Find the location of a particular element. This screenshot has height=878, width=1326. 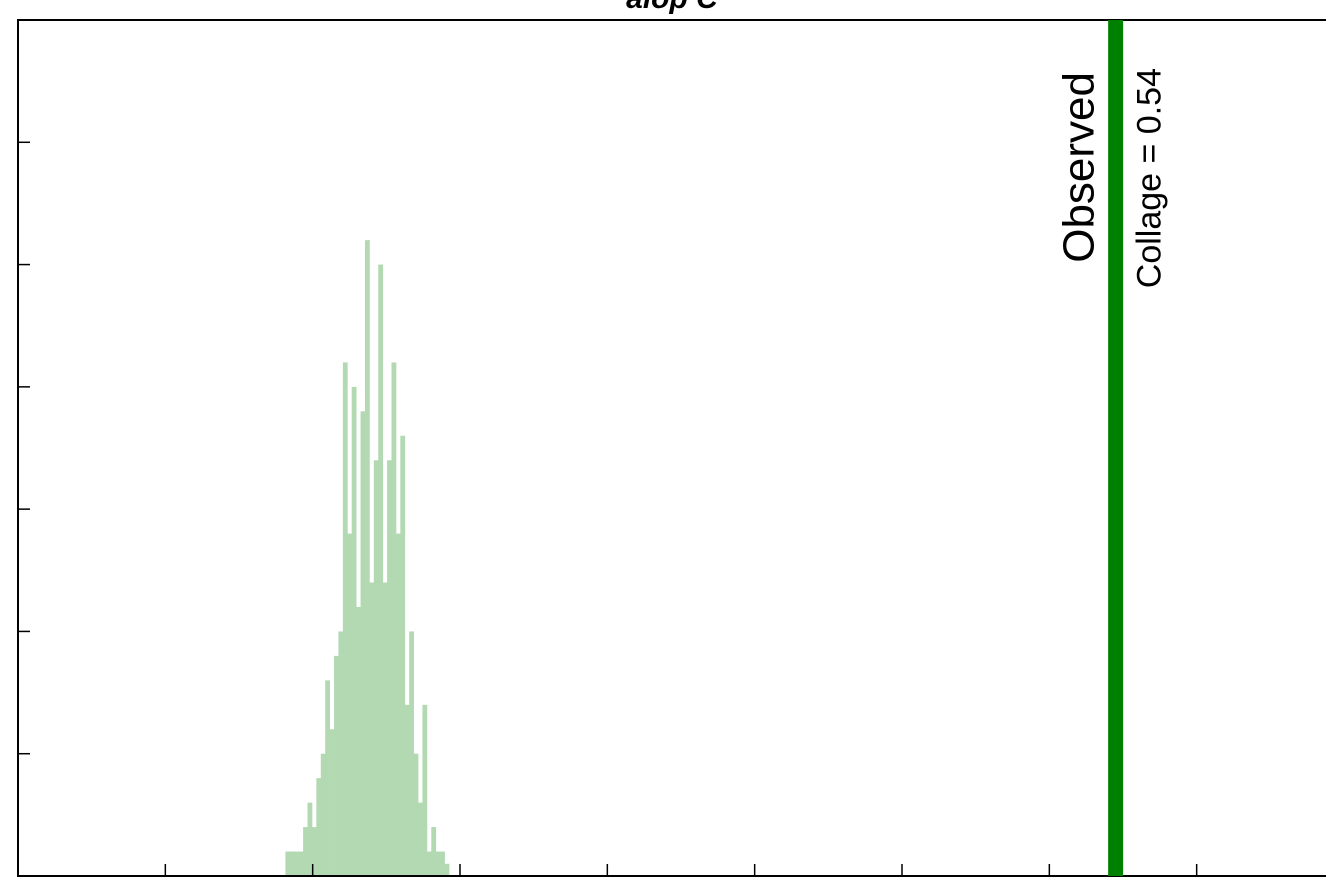

chart-title: alop C is located at coordinates (672, 7).